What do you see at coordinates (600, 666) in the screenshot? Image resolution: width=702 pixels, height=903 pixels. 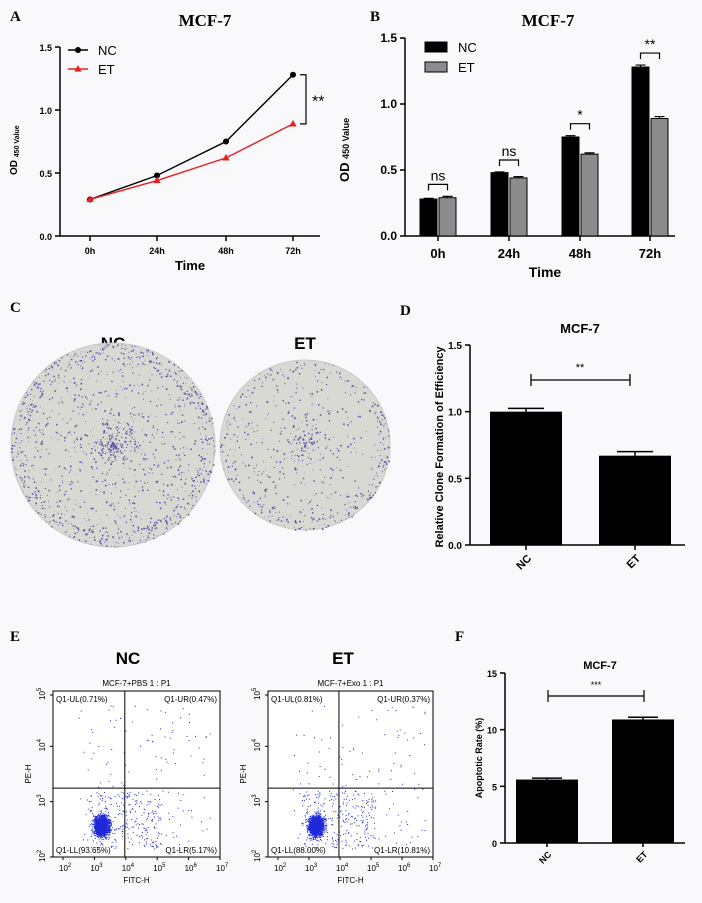 I see `panel-f-title: MCF-7` at bounding box center [600, 666].